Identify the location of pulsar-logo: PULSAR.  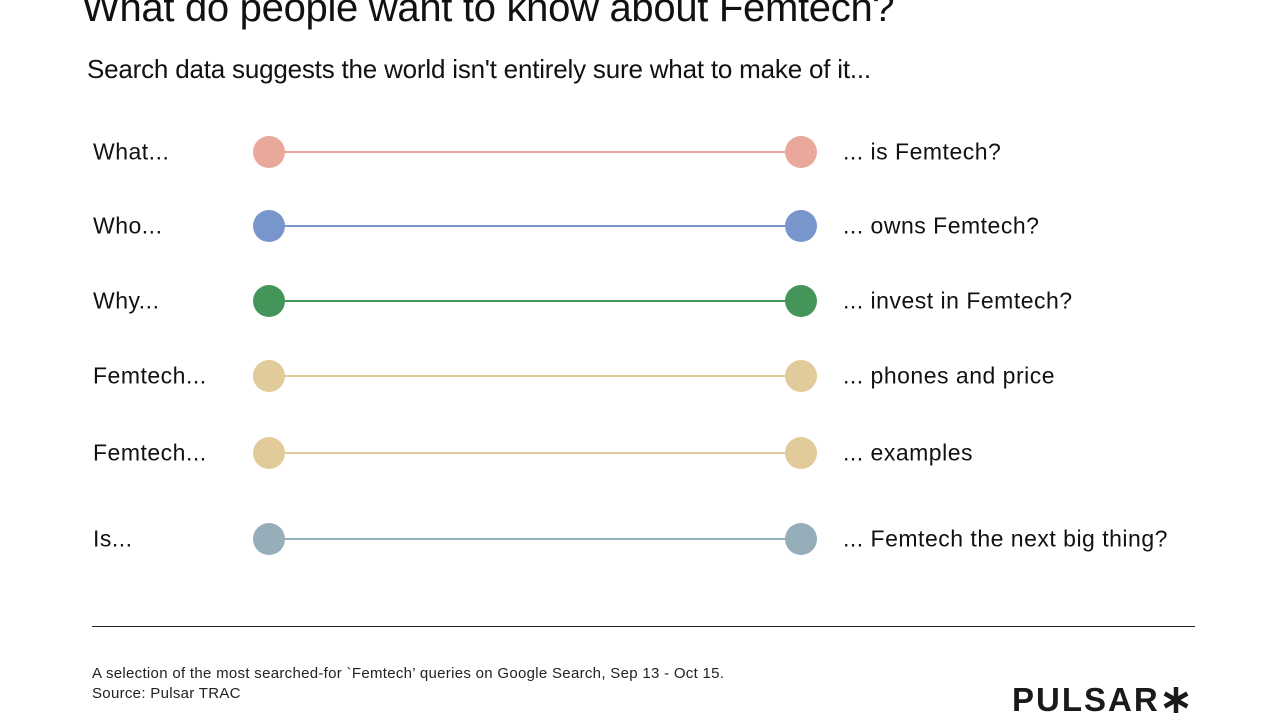
(1101, 700).